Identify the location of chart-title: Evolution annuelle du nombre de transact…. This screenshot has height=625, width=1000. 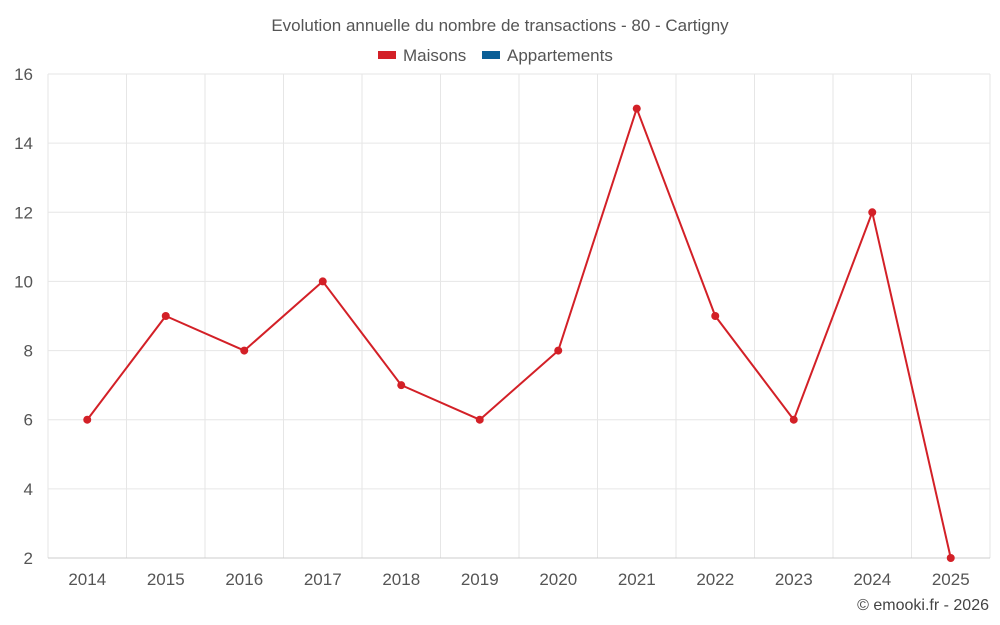
(500, 25).